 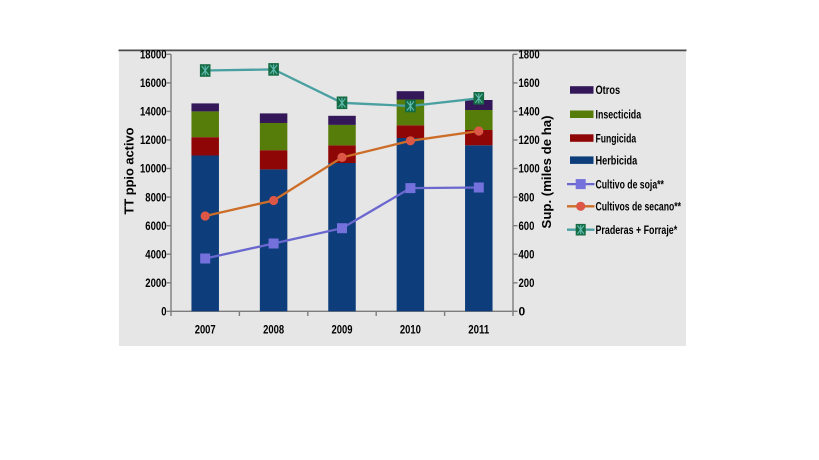 What do you see at coordinates (639, 207) in the screenshot?
I see `svg-text: Cultivos de secano**` at bounding box center [639, 207].